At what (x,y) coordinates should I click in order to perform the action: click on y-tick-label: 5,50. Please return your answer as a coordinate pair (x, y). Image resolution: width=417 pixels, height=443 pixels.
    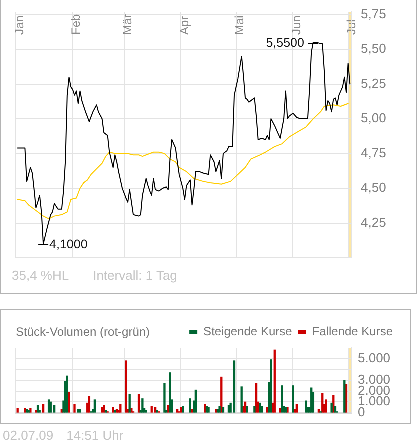
    Looking at the image, I should click on (373, 48).